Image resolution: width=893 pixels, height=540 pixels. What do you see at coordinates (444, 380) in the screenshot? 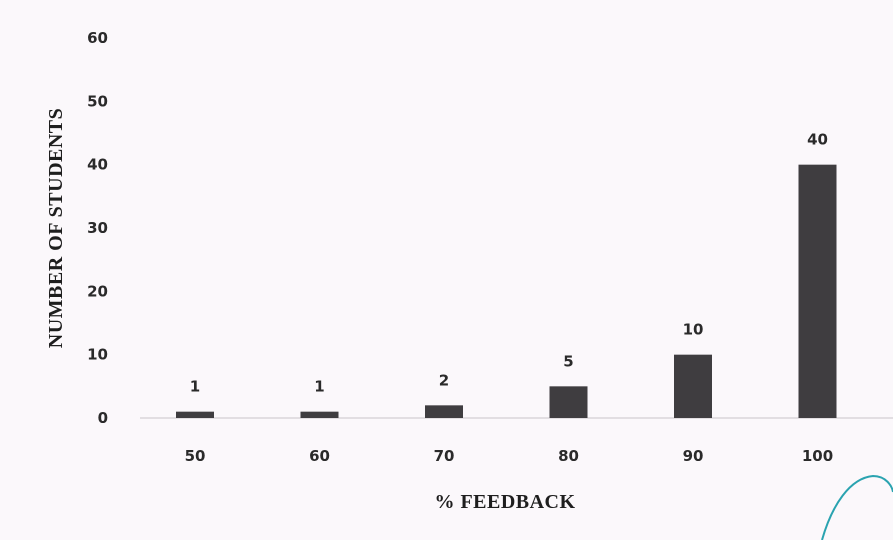
I see `bar-data-label: 2` at bounding box center [444, 380].